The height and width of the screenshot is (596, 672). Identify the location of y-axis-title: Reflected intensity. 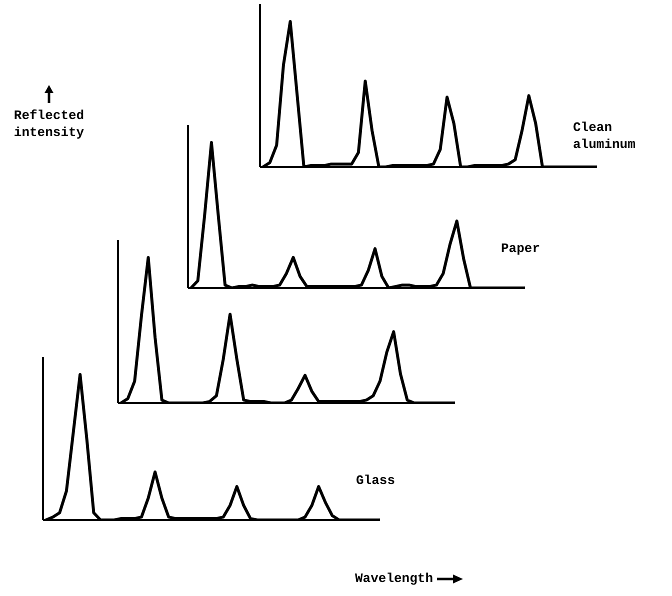
(49, 124).